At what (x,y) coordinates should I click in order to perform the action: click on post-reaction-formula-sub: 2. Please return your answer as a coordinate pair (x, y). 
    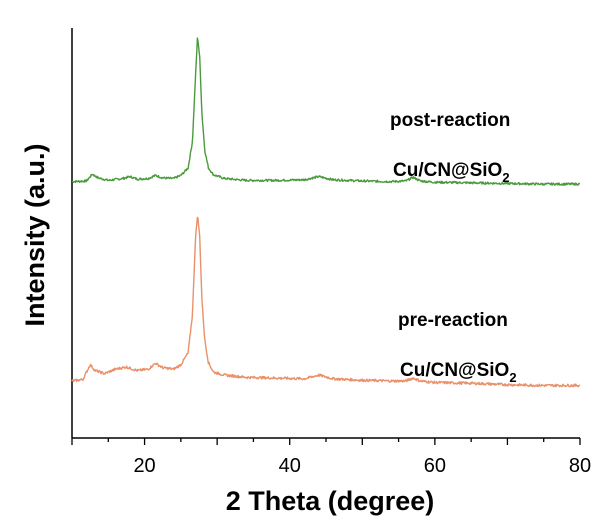
    Looking at the image, I should click on (505, 177).